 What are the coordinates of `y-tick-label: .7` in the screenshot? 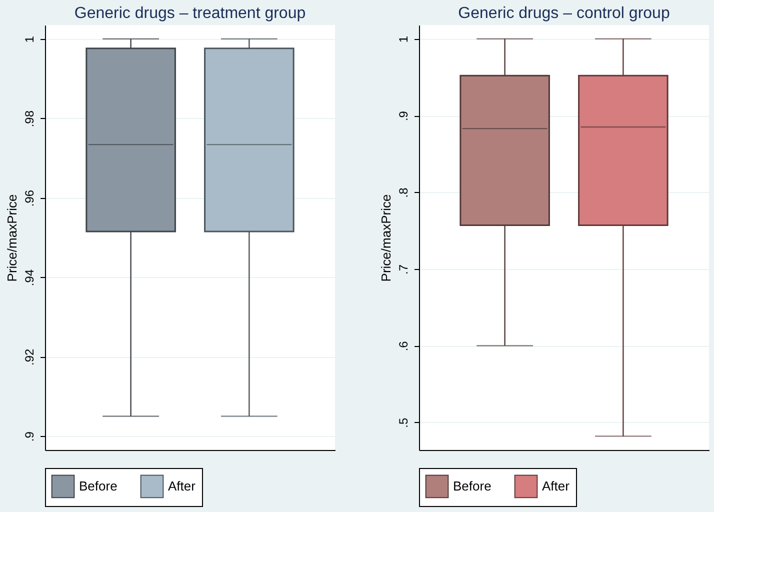 It's located at (403, 269).